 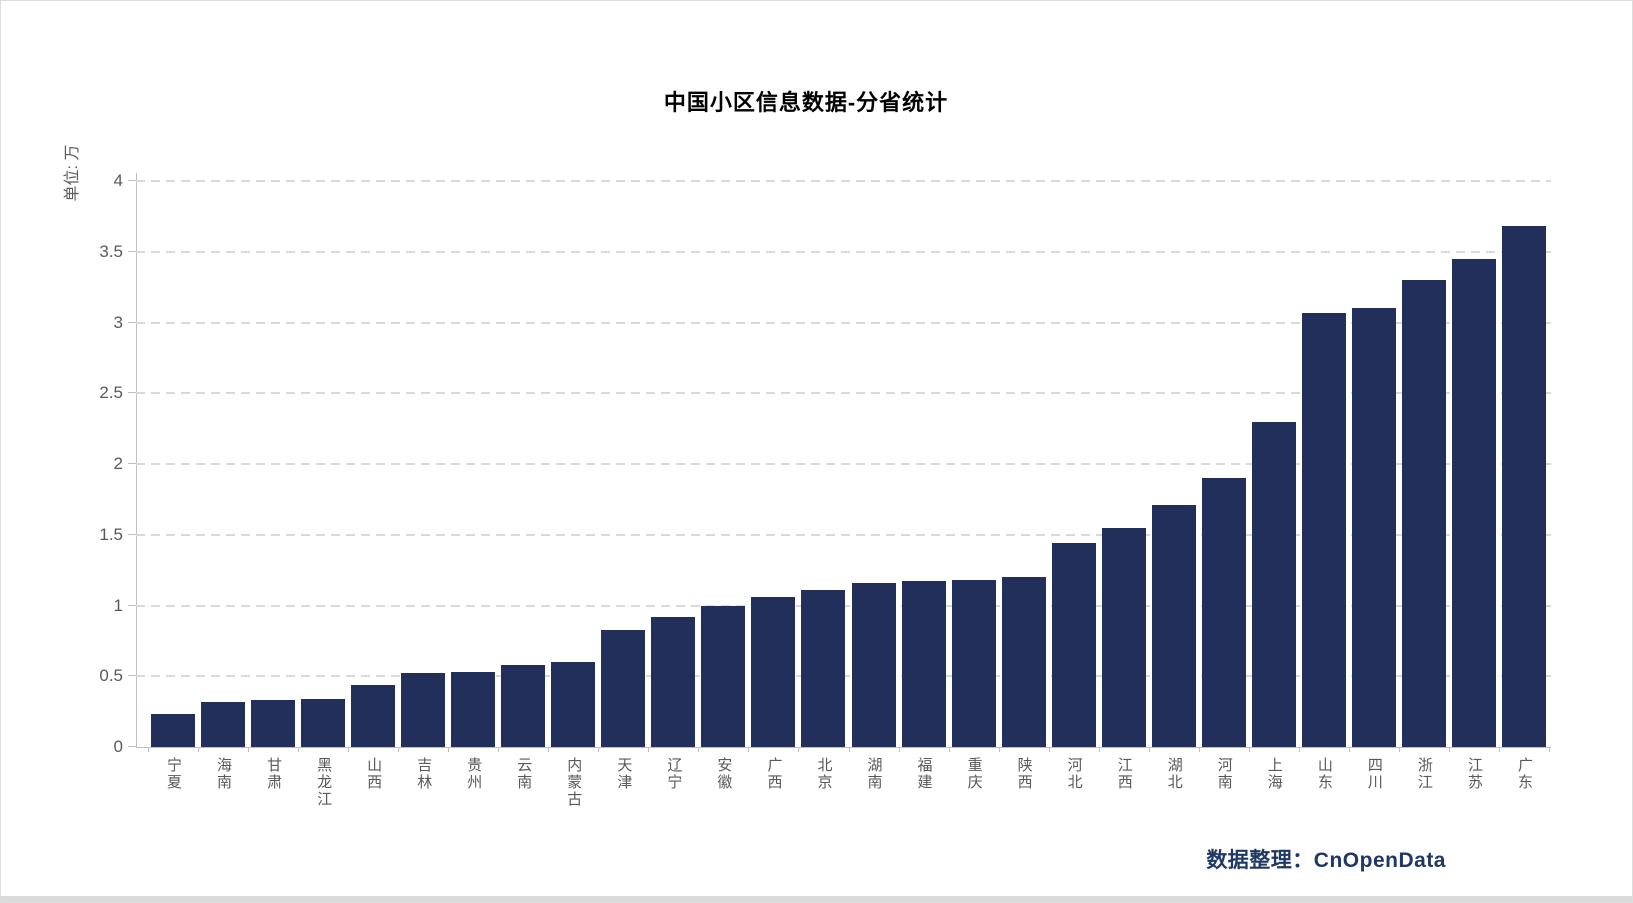 I want to click on x-axis-category-label: 上海, so click(x=1274, y=774).